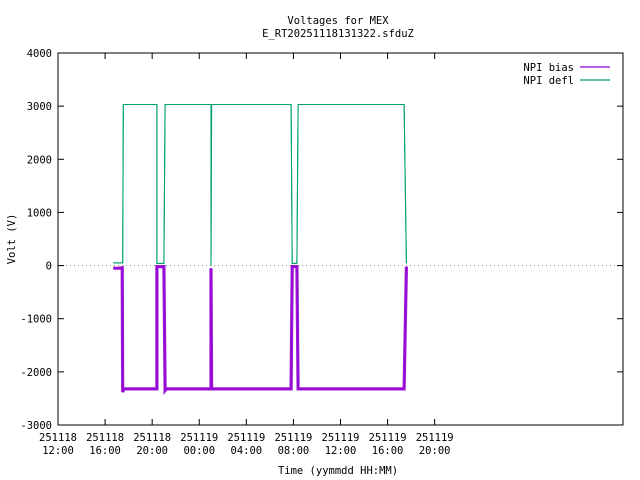 The image size is (640, 480). Describe the element at coordinates (548, 68) in the screenshot. I see `legend-label: NPI bias` at that location.